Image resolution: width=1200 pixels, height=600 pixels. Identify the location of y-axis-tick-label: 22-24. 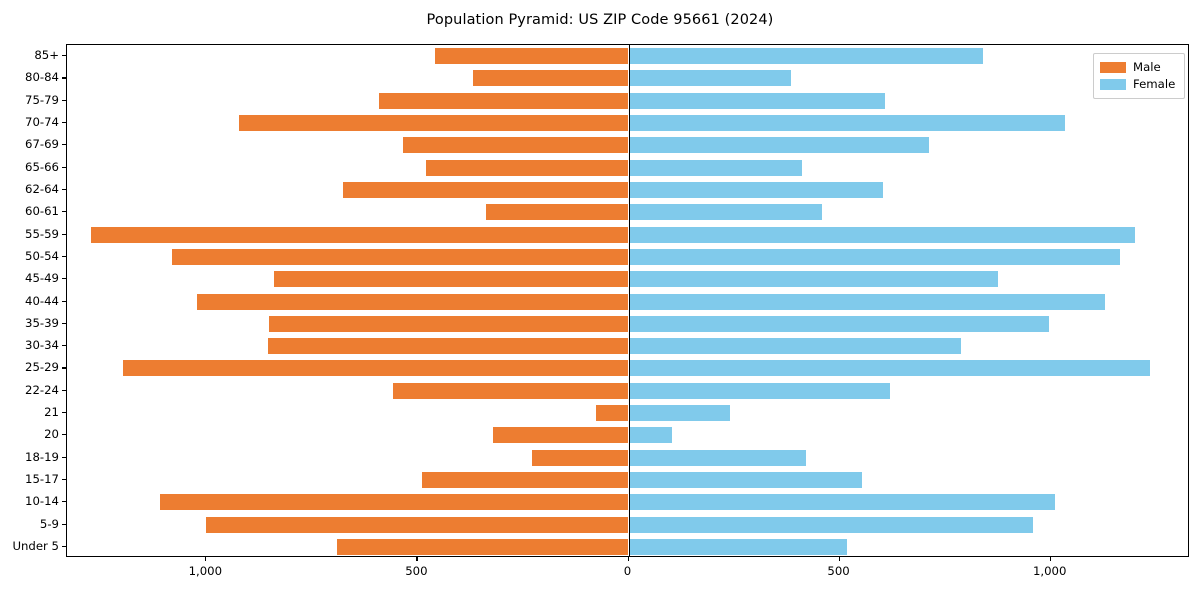
(42, 389).